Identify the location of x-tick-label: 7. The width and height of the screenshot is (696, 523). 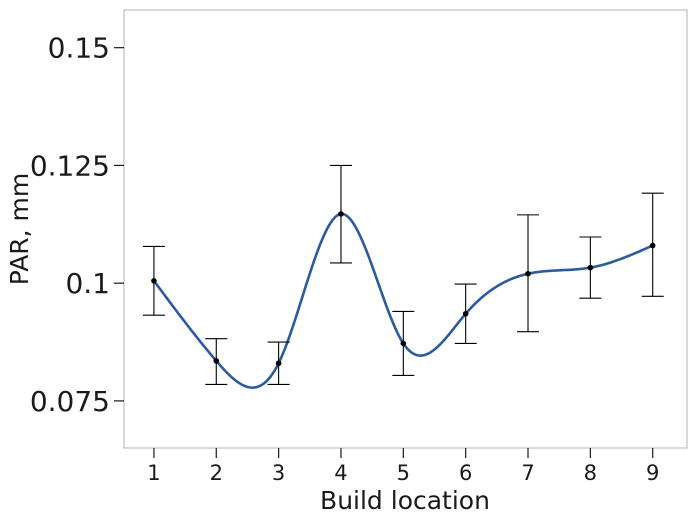
(527, 473).